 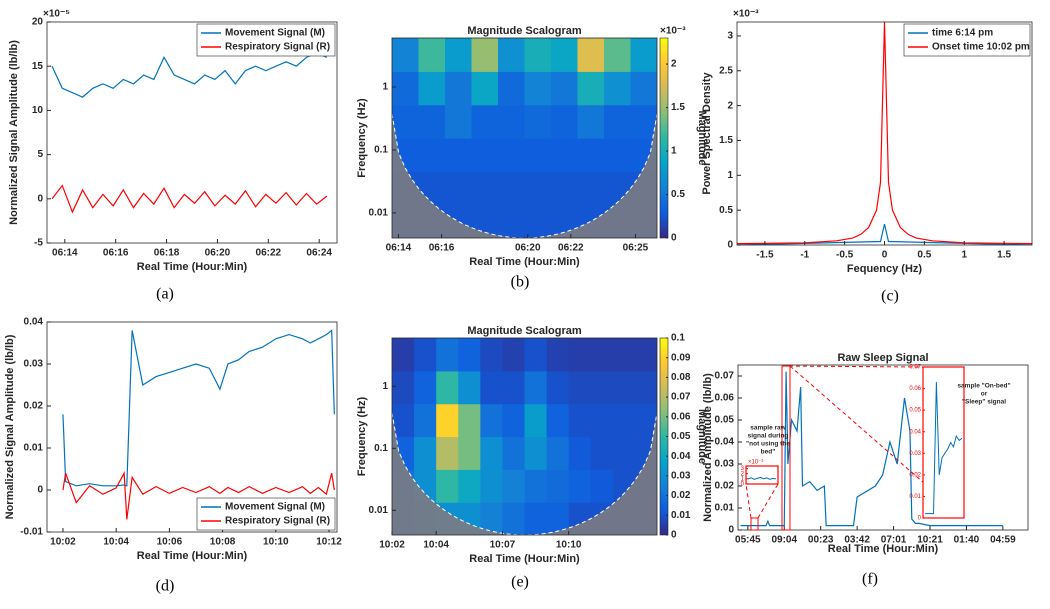 I want to click on x-axis-label: Real Time (Hour:Min), so click(x=883, y=549).